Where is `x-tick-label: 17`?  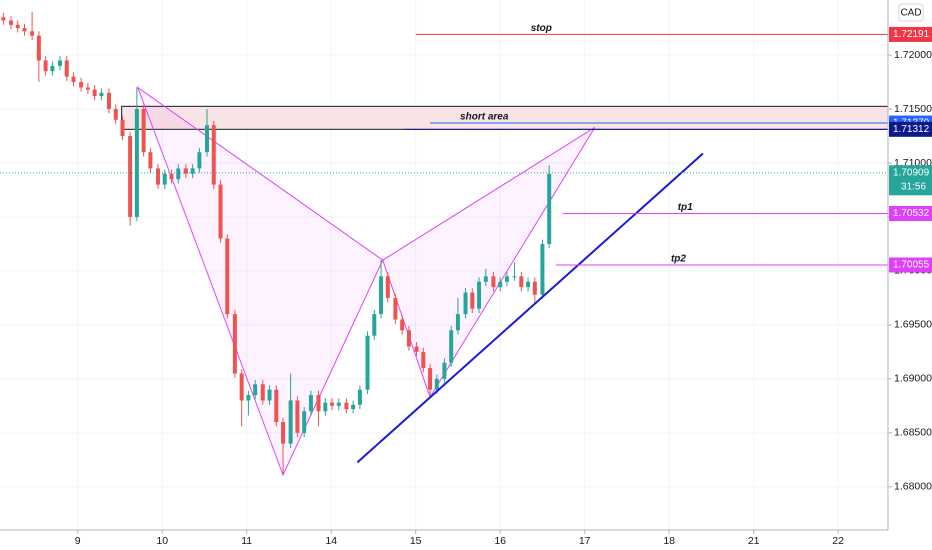 x-tick-label: 17 is located at coordinates (585, 541).